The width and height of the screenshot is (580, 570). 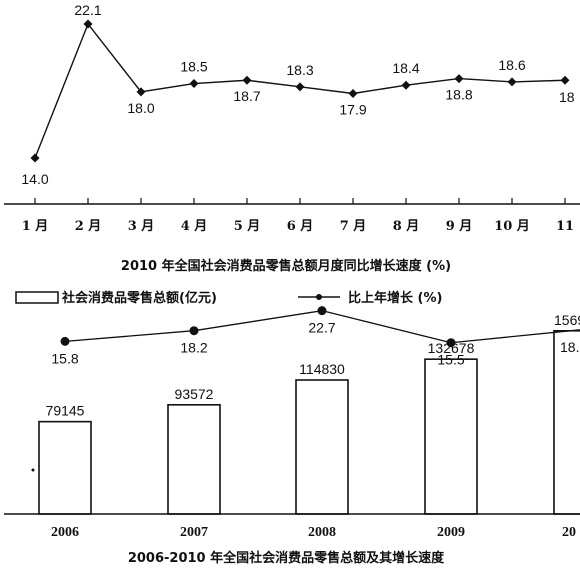 What do you see at coordinates (395, 298) in the screenshot?
I see `legend-line-label: 比上年增长 (%)` at bounding box center [395, 298].